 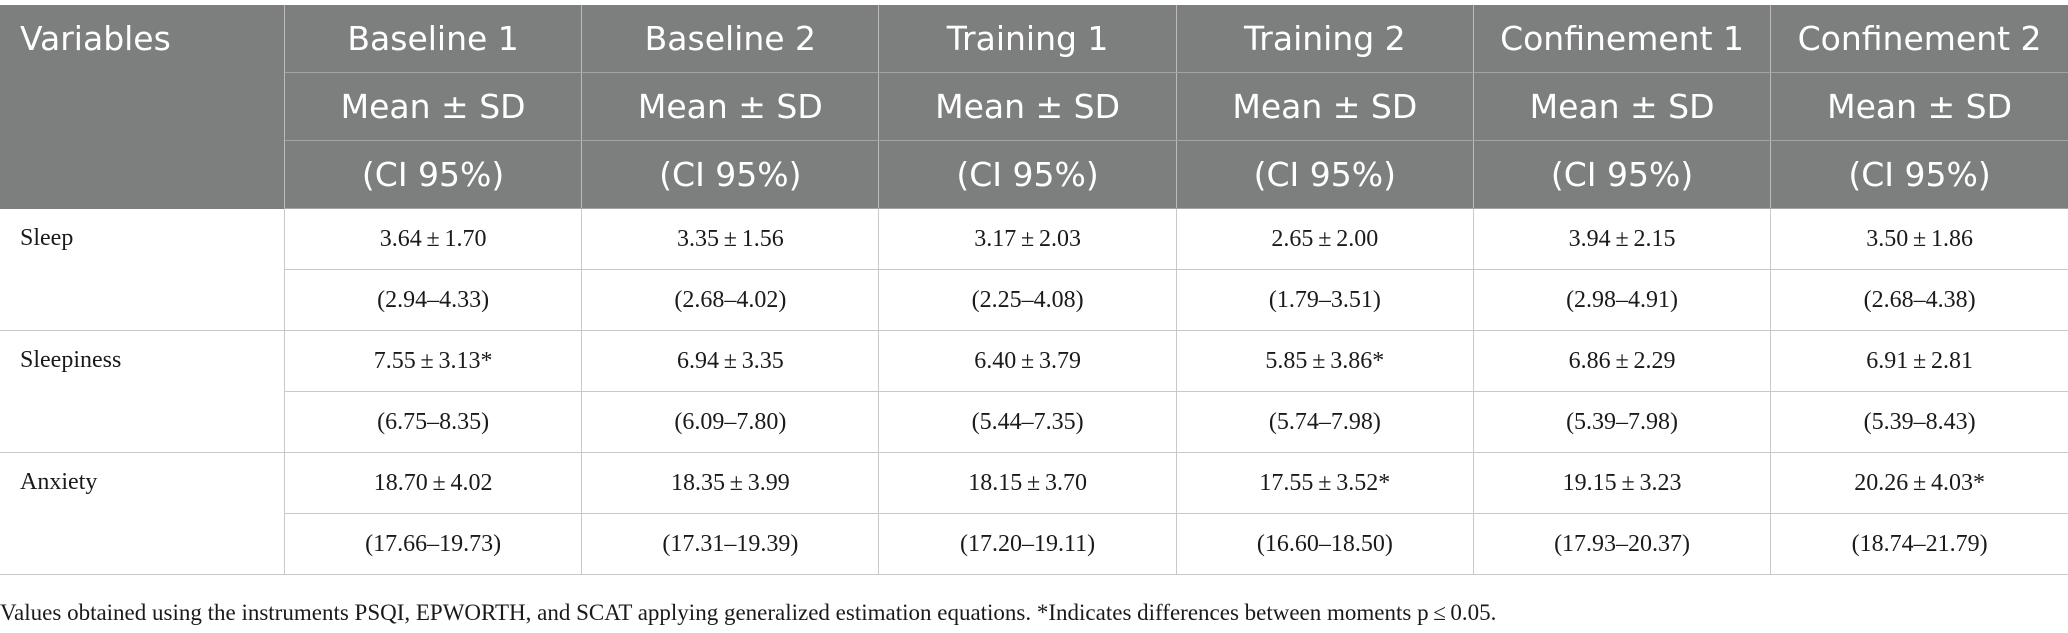 I want to click on mean-cell: 3.35 ± 1.56, so click(x=730, y=239).